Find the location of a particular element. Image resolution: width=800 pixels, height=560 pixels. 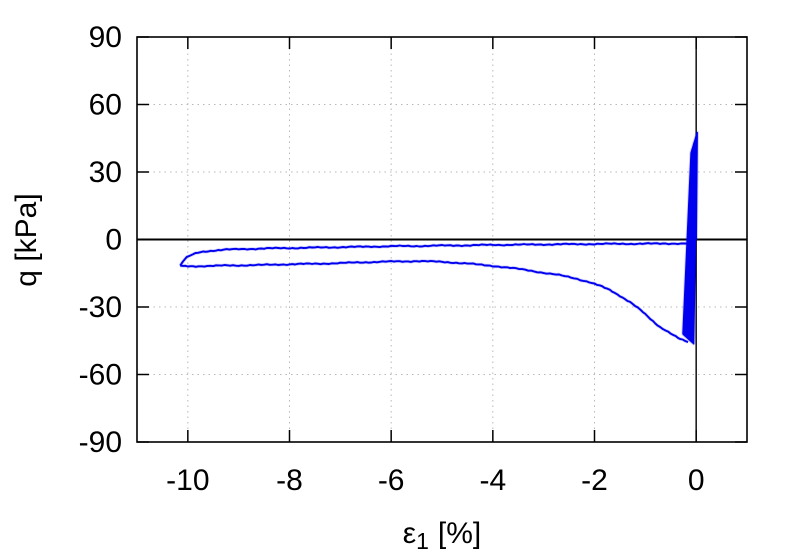

x-tick-label: -4 is located at coordinates (492, 480).